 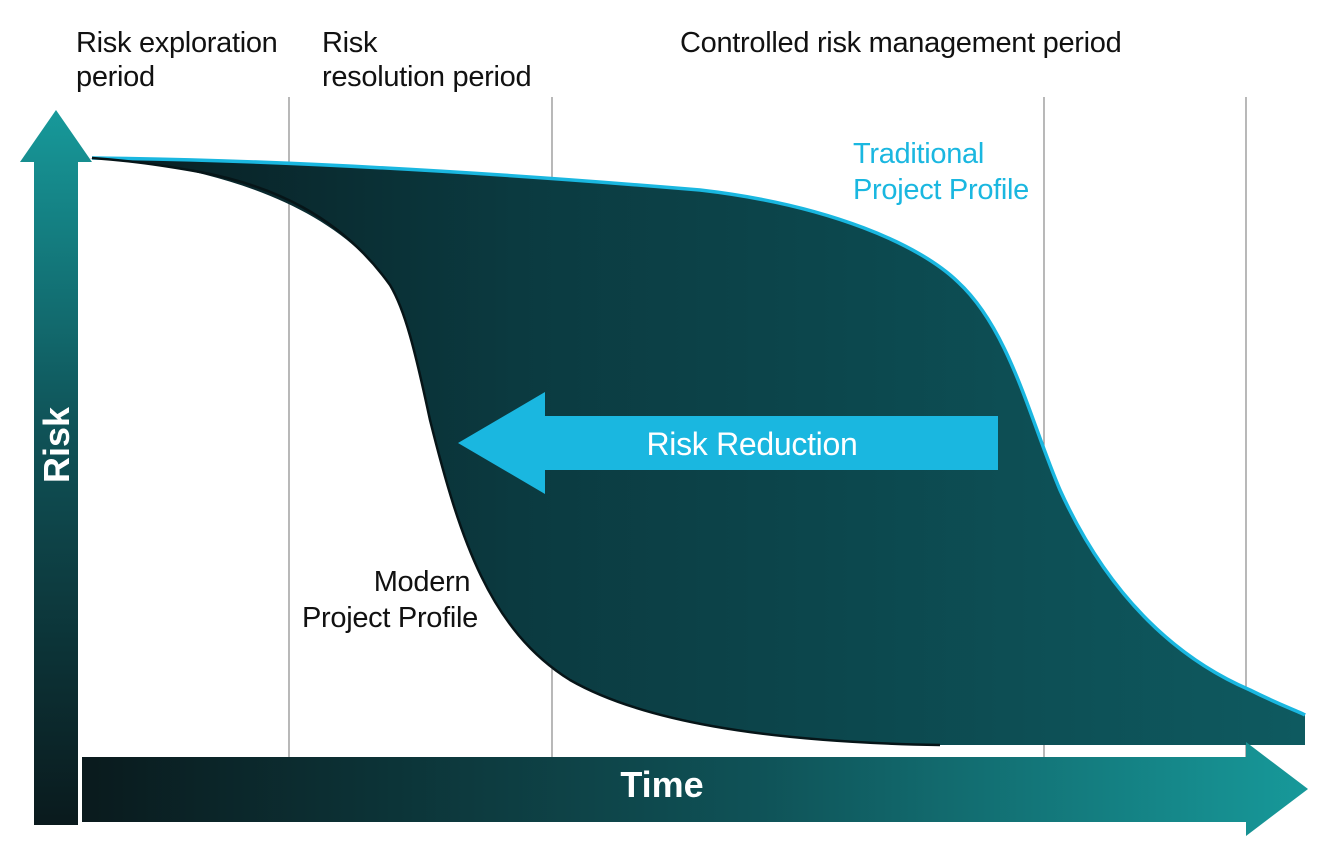 I want to click on modern-profile-label-line1: Modern, so click(x=422, y=582).